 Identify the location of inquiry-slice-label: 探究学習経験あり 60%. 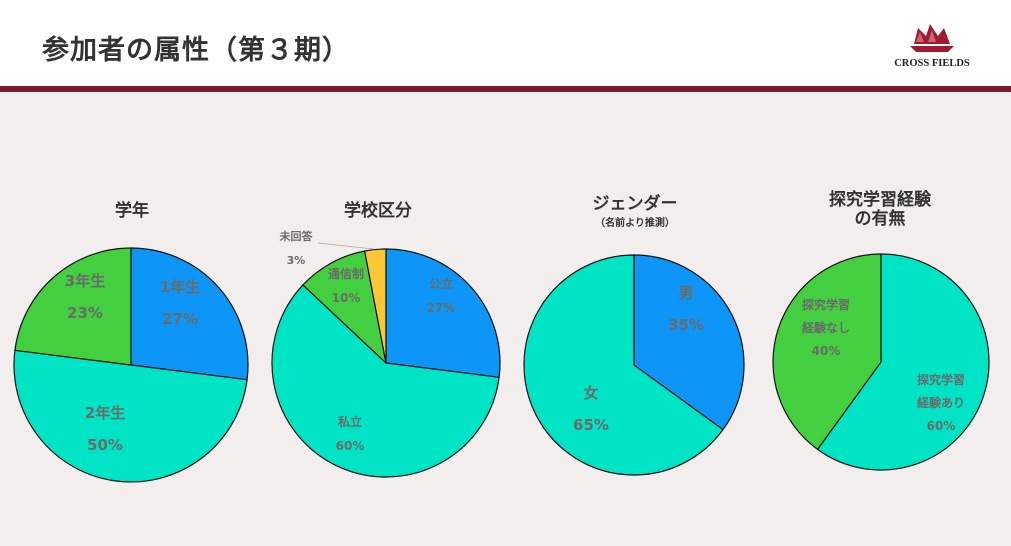
(941, 402).